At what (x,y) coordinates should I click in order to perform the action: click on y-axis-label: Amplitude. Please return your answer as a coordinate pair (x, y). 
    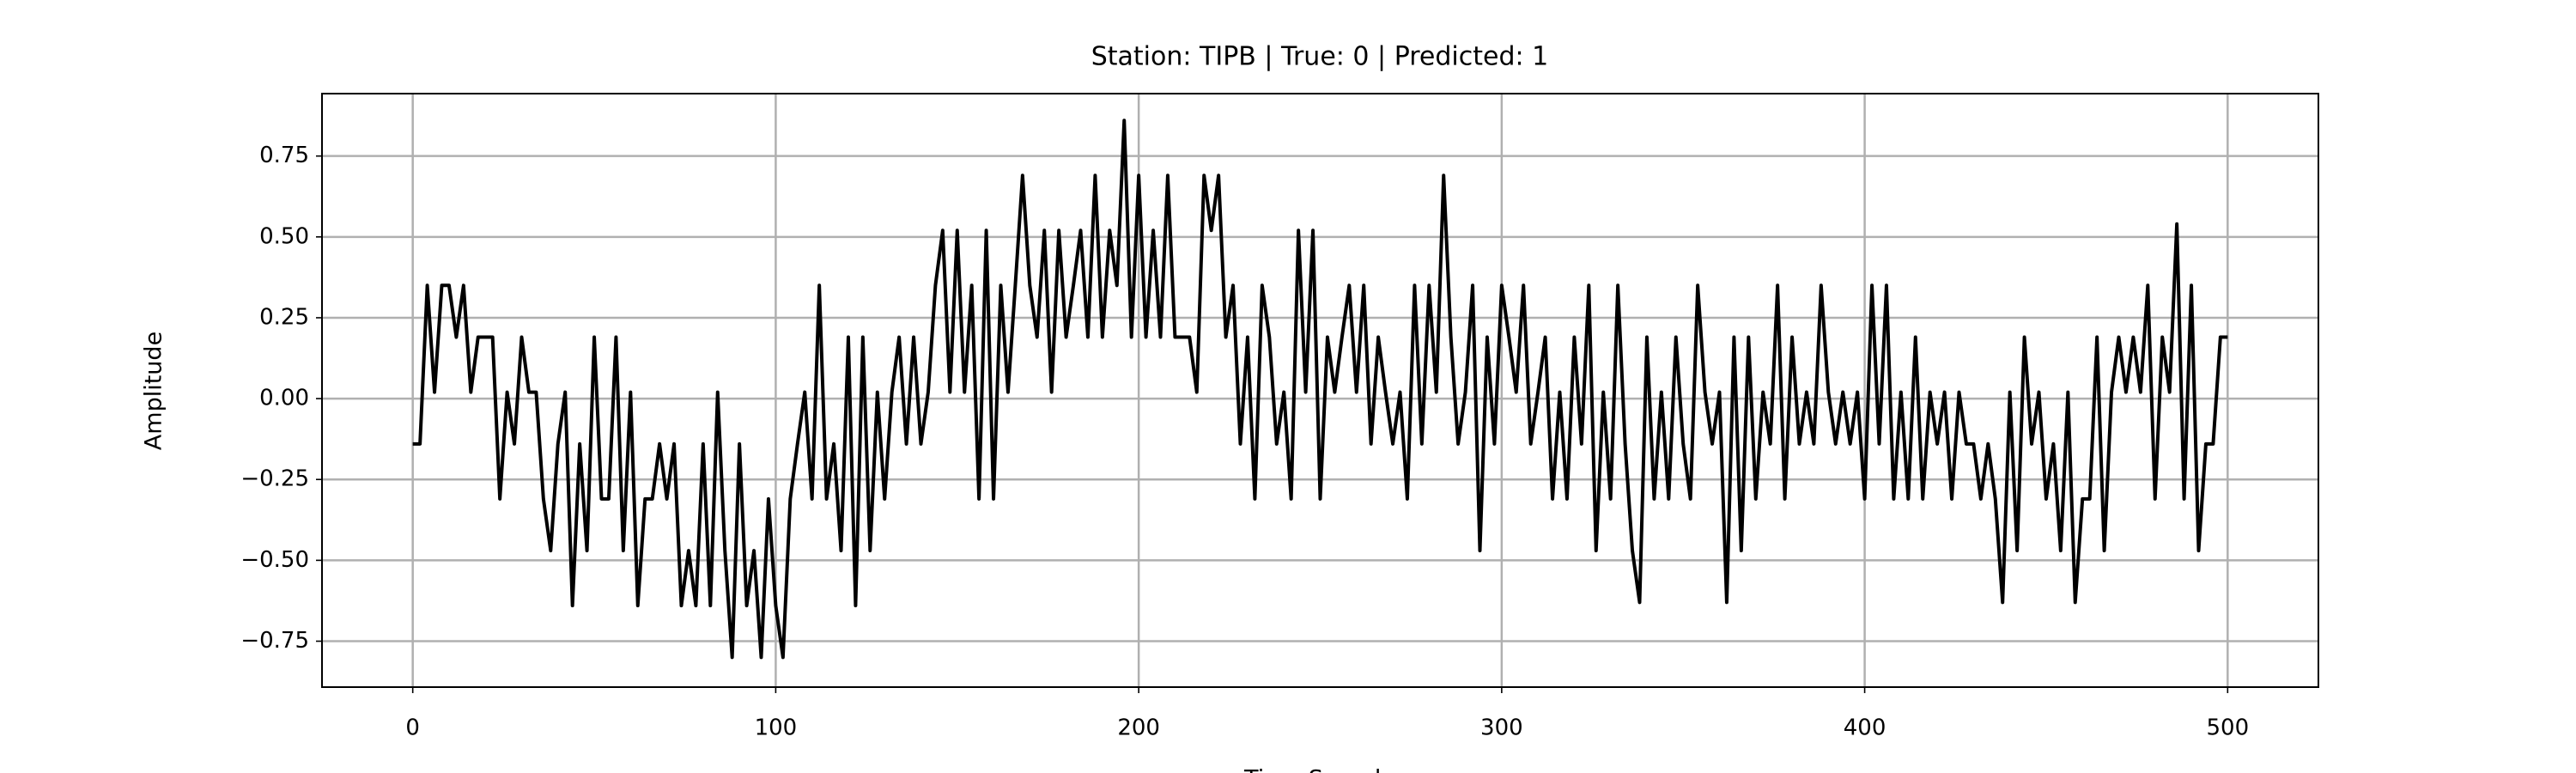
    Looking at the image, I should click on (154, 391).